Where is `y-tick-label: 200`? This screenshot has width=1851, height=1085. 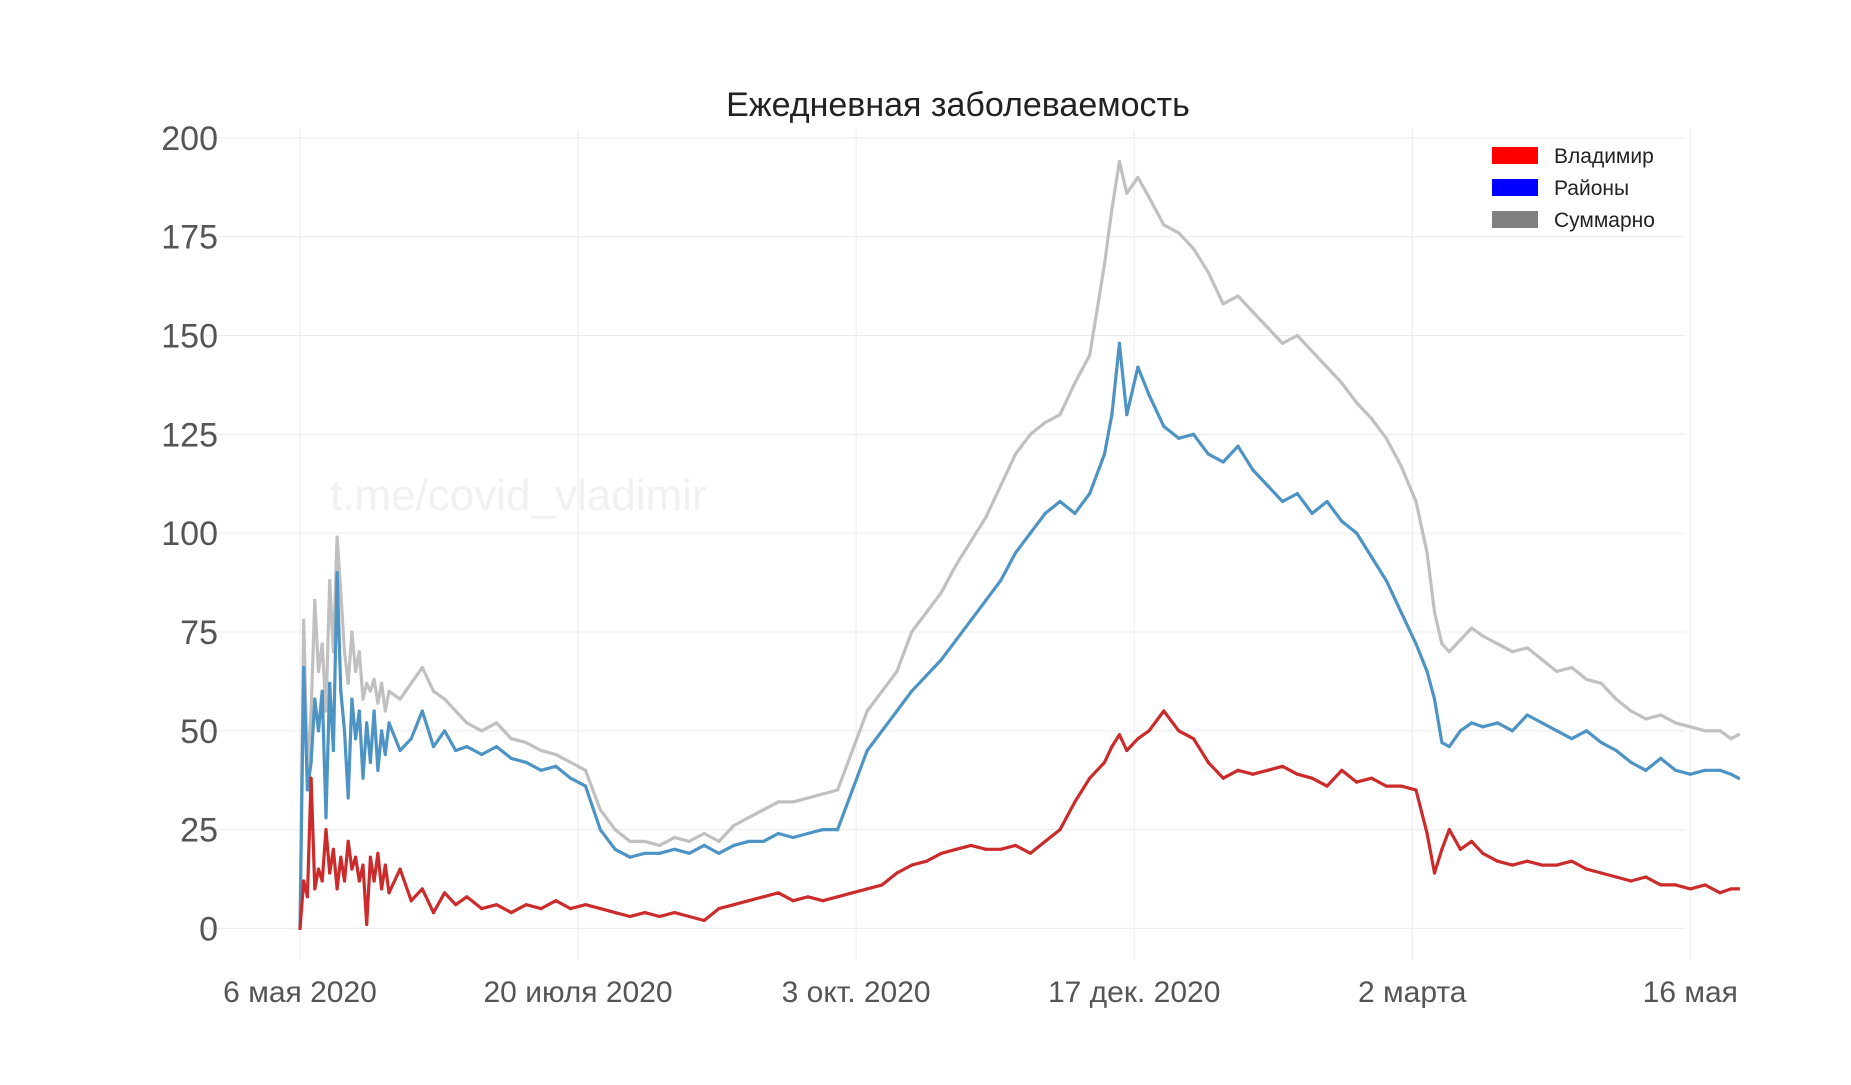 y-tick-label: 200 is located at coordinates (189, 139).